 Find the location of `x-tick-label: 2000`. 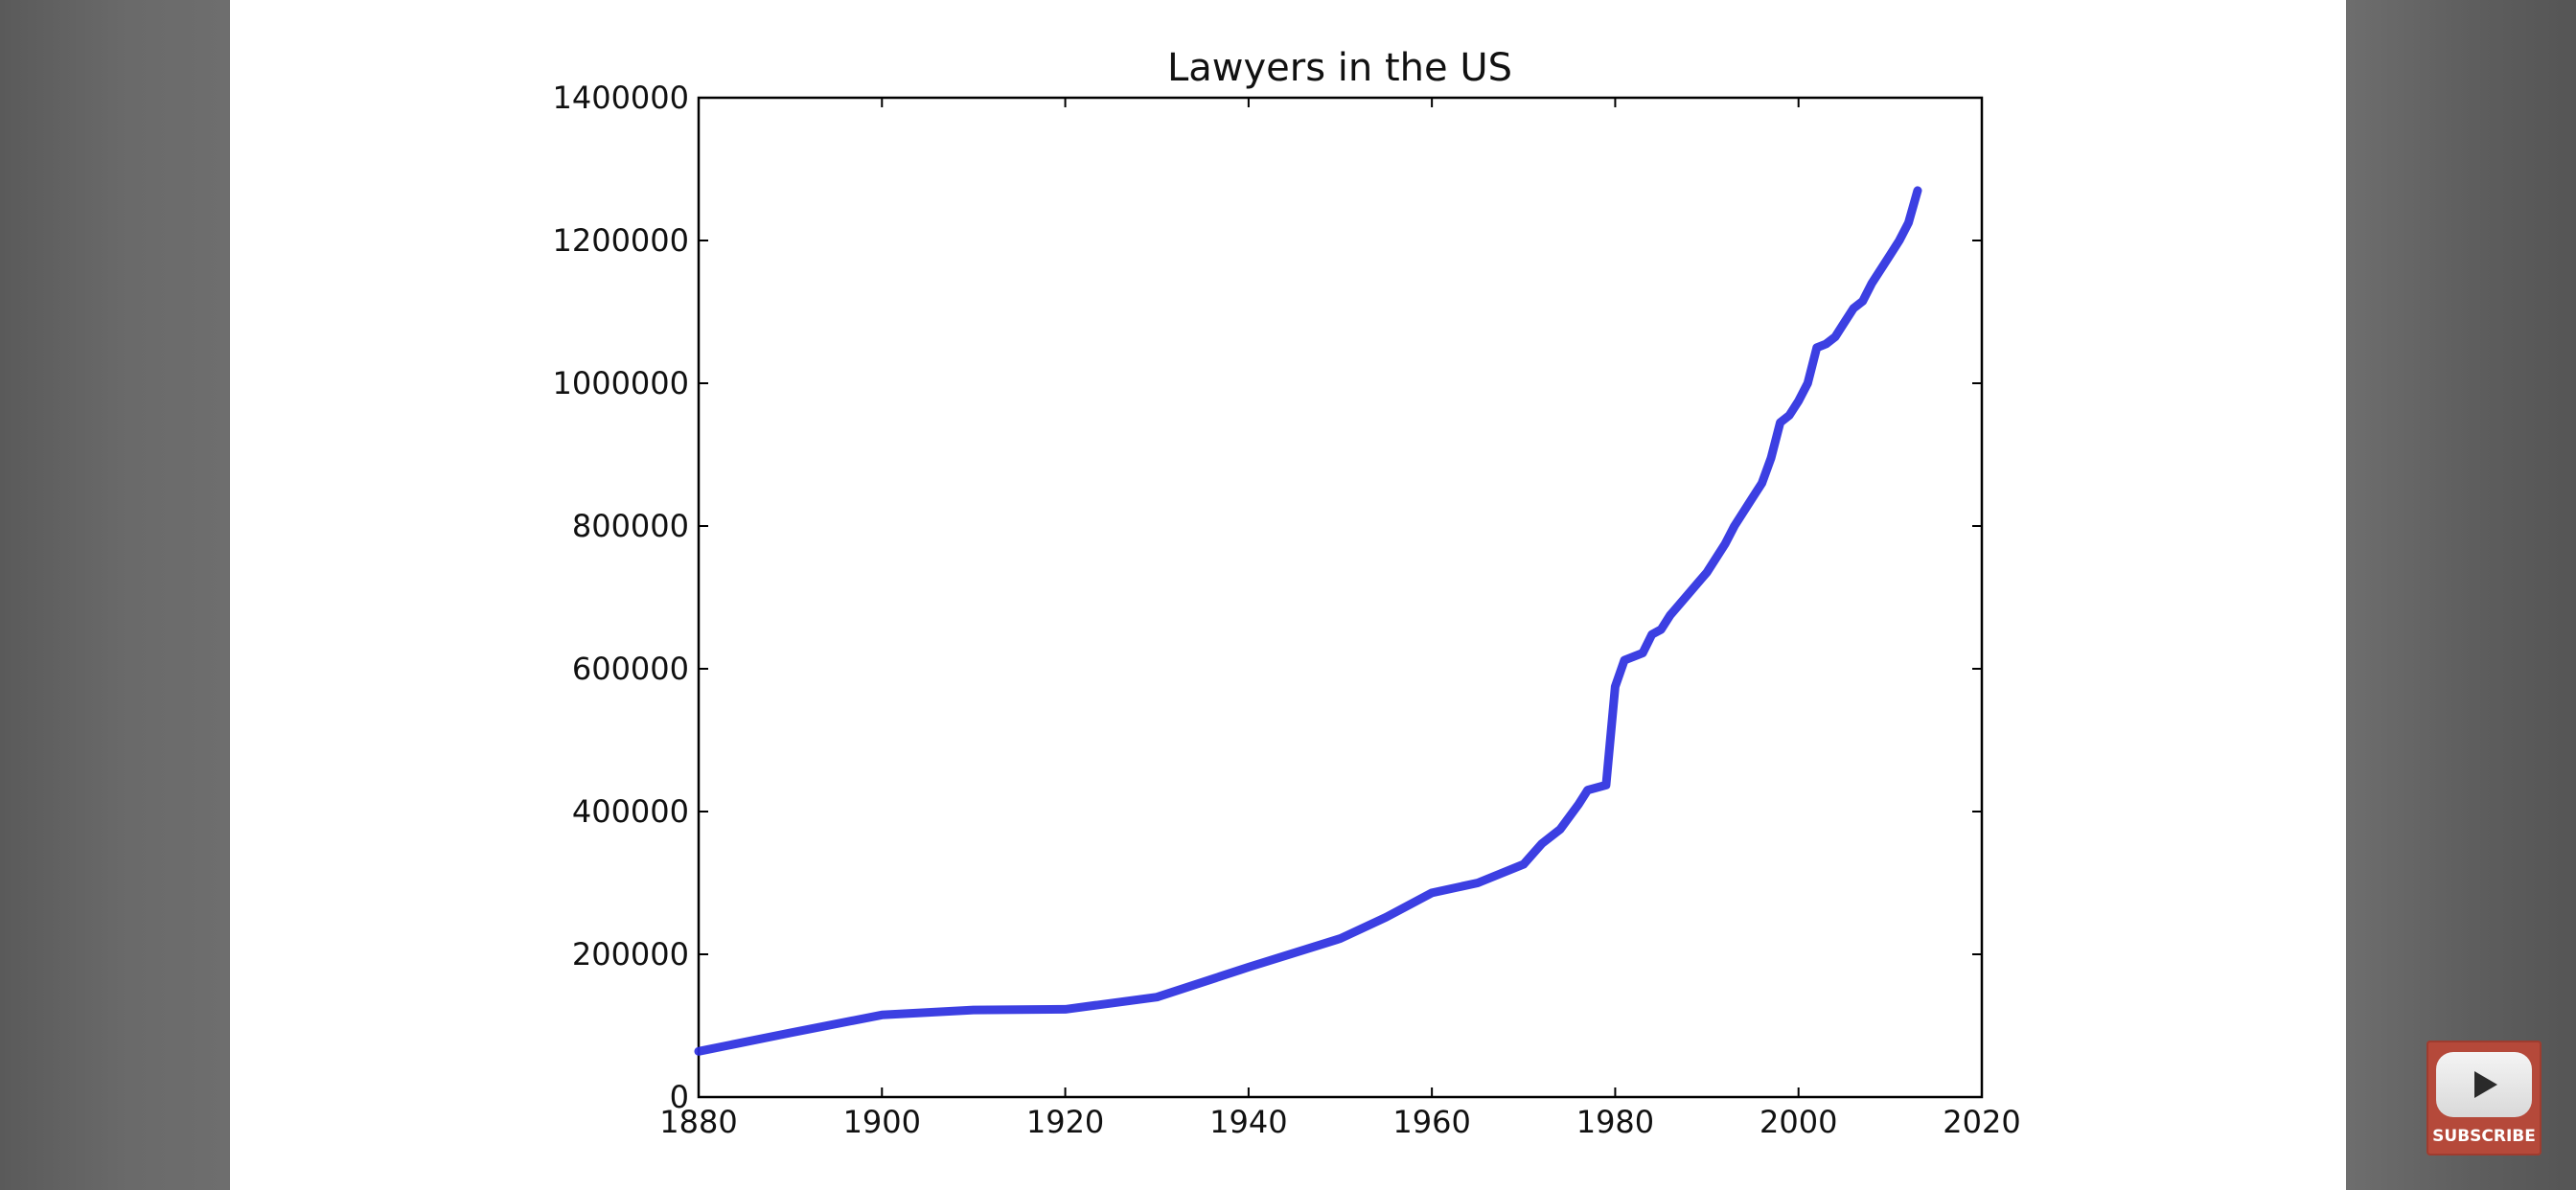

x-tick-label: 2000 is located at coordinates (1798, 1122).